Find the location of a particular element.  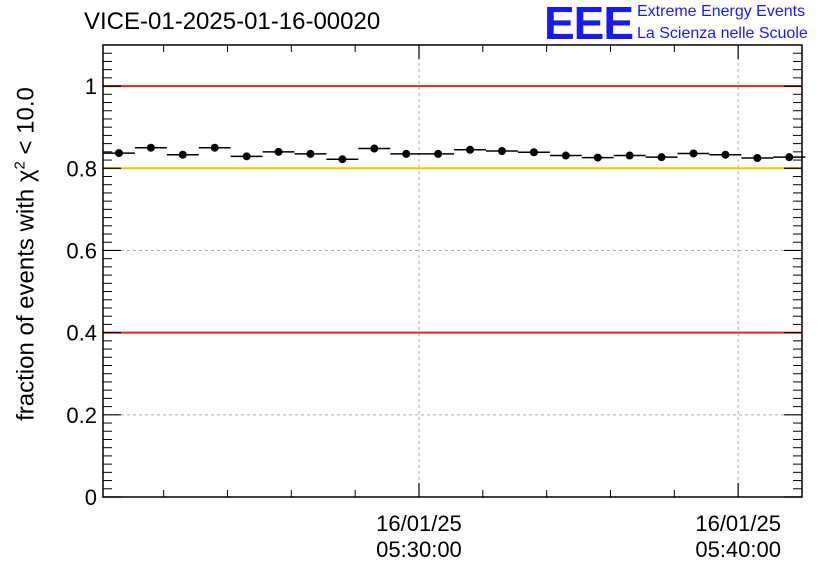

y-axis-label-suffix: < 10.0 is located at coordinates (26, 124).